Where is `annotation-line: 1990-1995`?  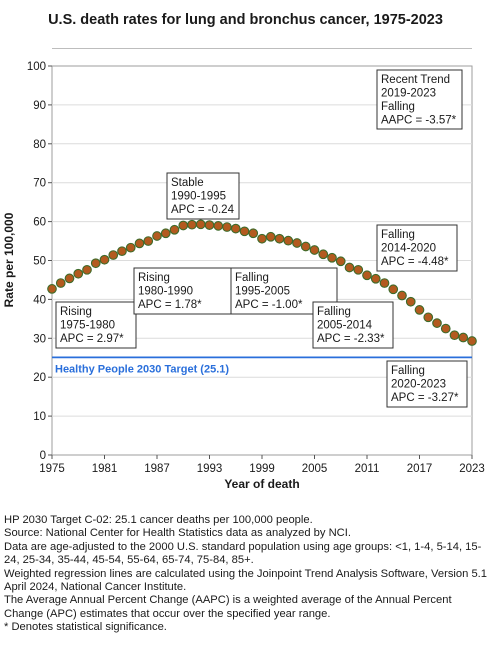 annotation-line: 1990-1995 is located at coordinates (198, 197).